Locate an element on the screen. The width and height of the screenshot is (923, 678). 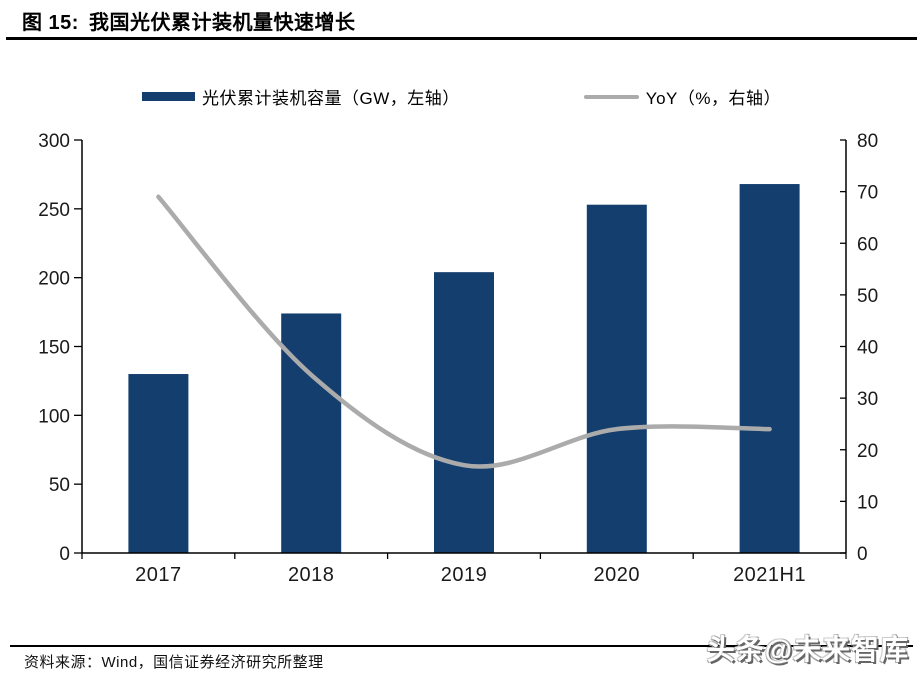
bar-2020 is located at coordinates (616, 378).